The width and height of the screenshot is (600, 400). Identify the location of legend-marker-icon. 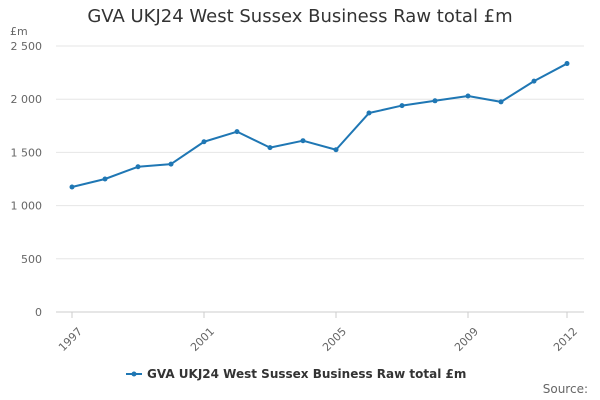
(134, 374).